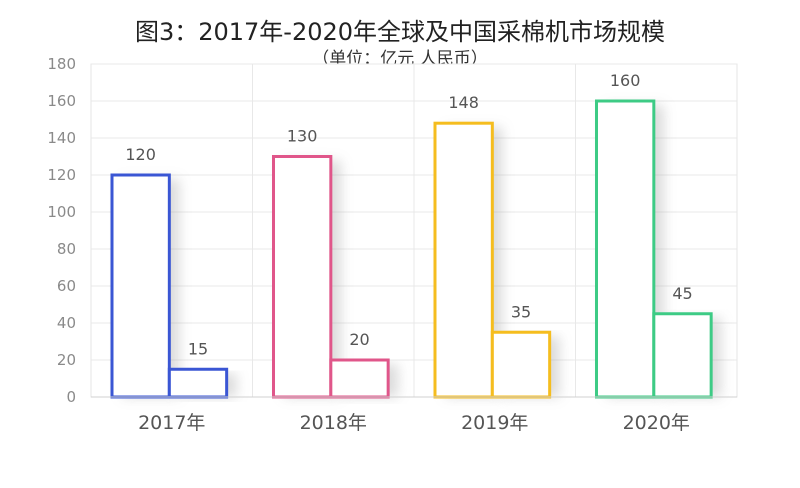 The width and height of the screenshot is (800, 488). I want to click on data-label: 15, so click(198, 348).